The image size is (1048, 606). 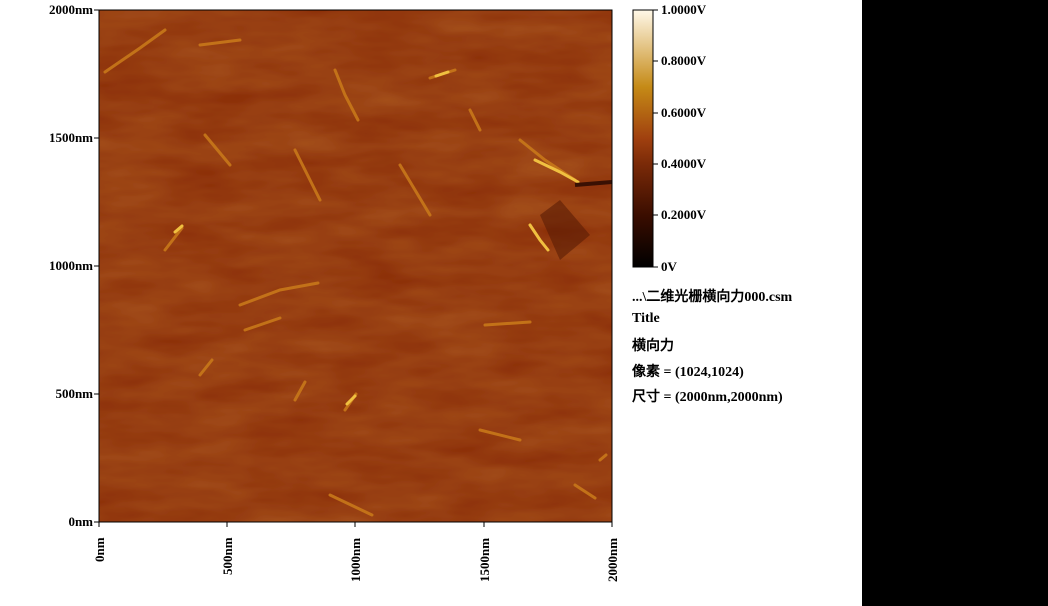 What do you see at coordinates (684, 9) in the screenshot?
I see `colorbar-label: 1.0000V` at bounding box center [684, 9].